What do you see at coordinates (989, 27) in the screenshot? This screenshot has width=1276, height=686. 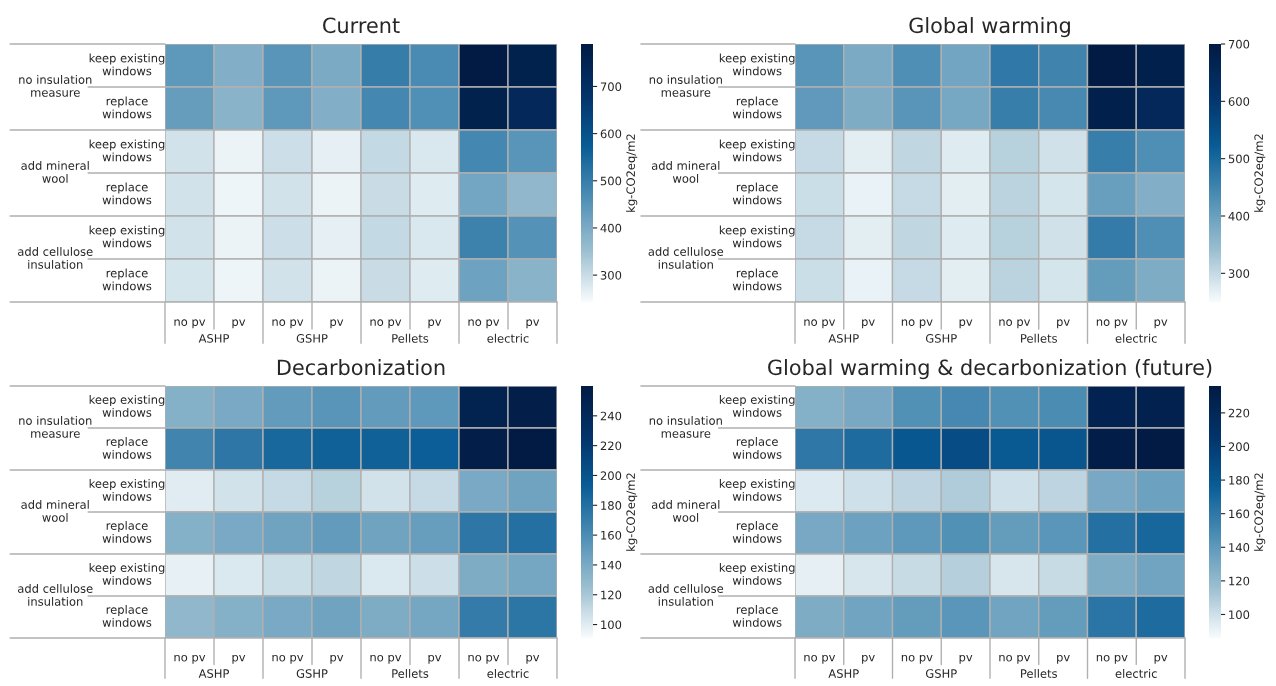 I see `chart-title: Global warming` at bounding box center [989, 27].